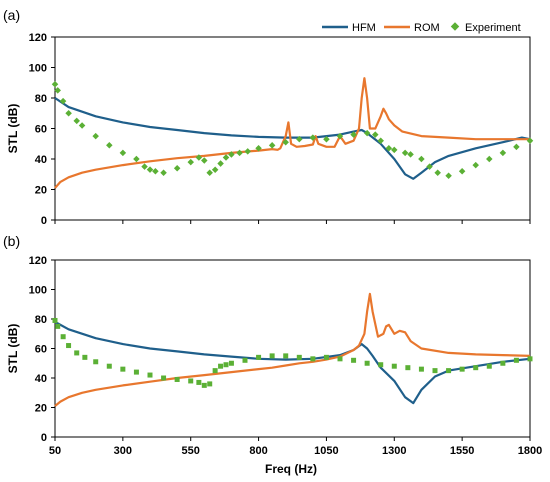  Describe the element at coordinates (427, 28) in the screenshot. I see `legend-rom-label: ROM` at that location.